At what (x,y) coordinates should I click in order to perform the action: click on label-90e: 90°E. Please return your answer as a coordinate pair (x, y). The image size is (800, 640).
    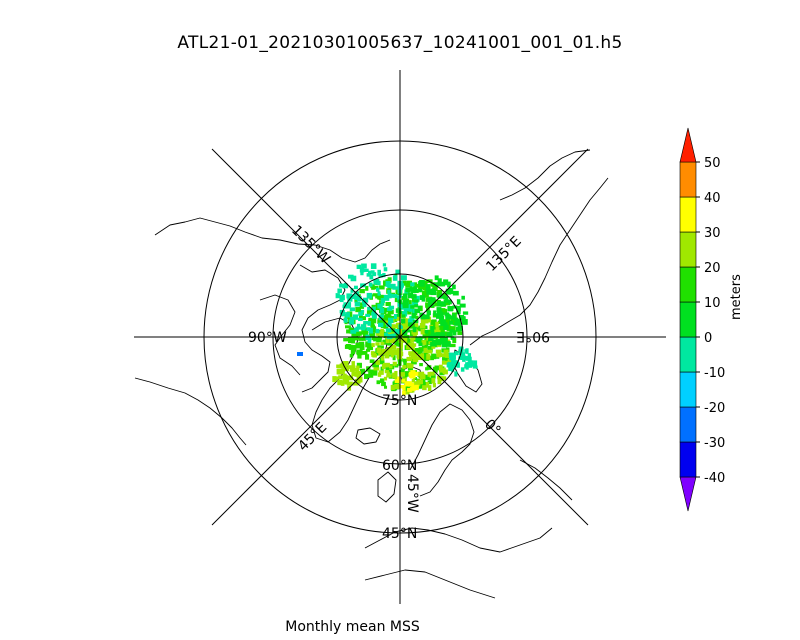
    Looking at the image, I should click on (533, 336).